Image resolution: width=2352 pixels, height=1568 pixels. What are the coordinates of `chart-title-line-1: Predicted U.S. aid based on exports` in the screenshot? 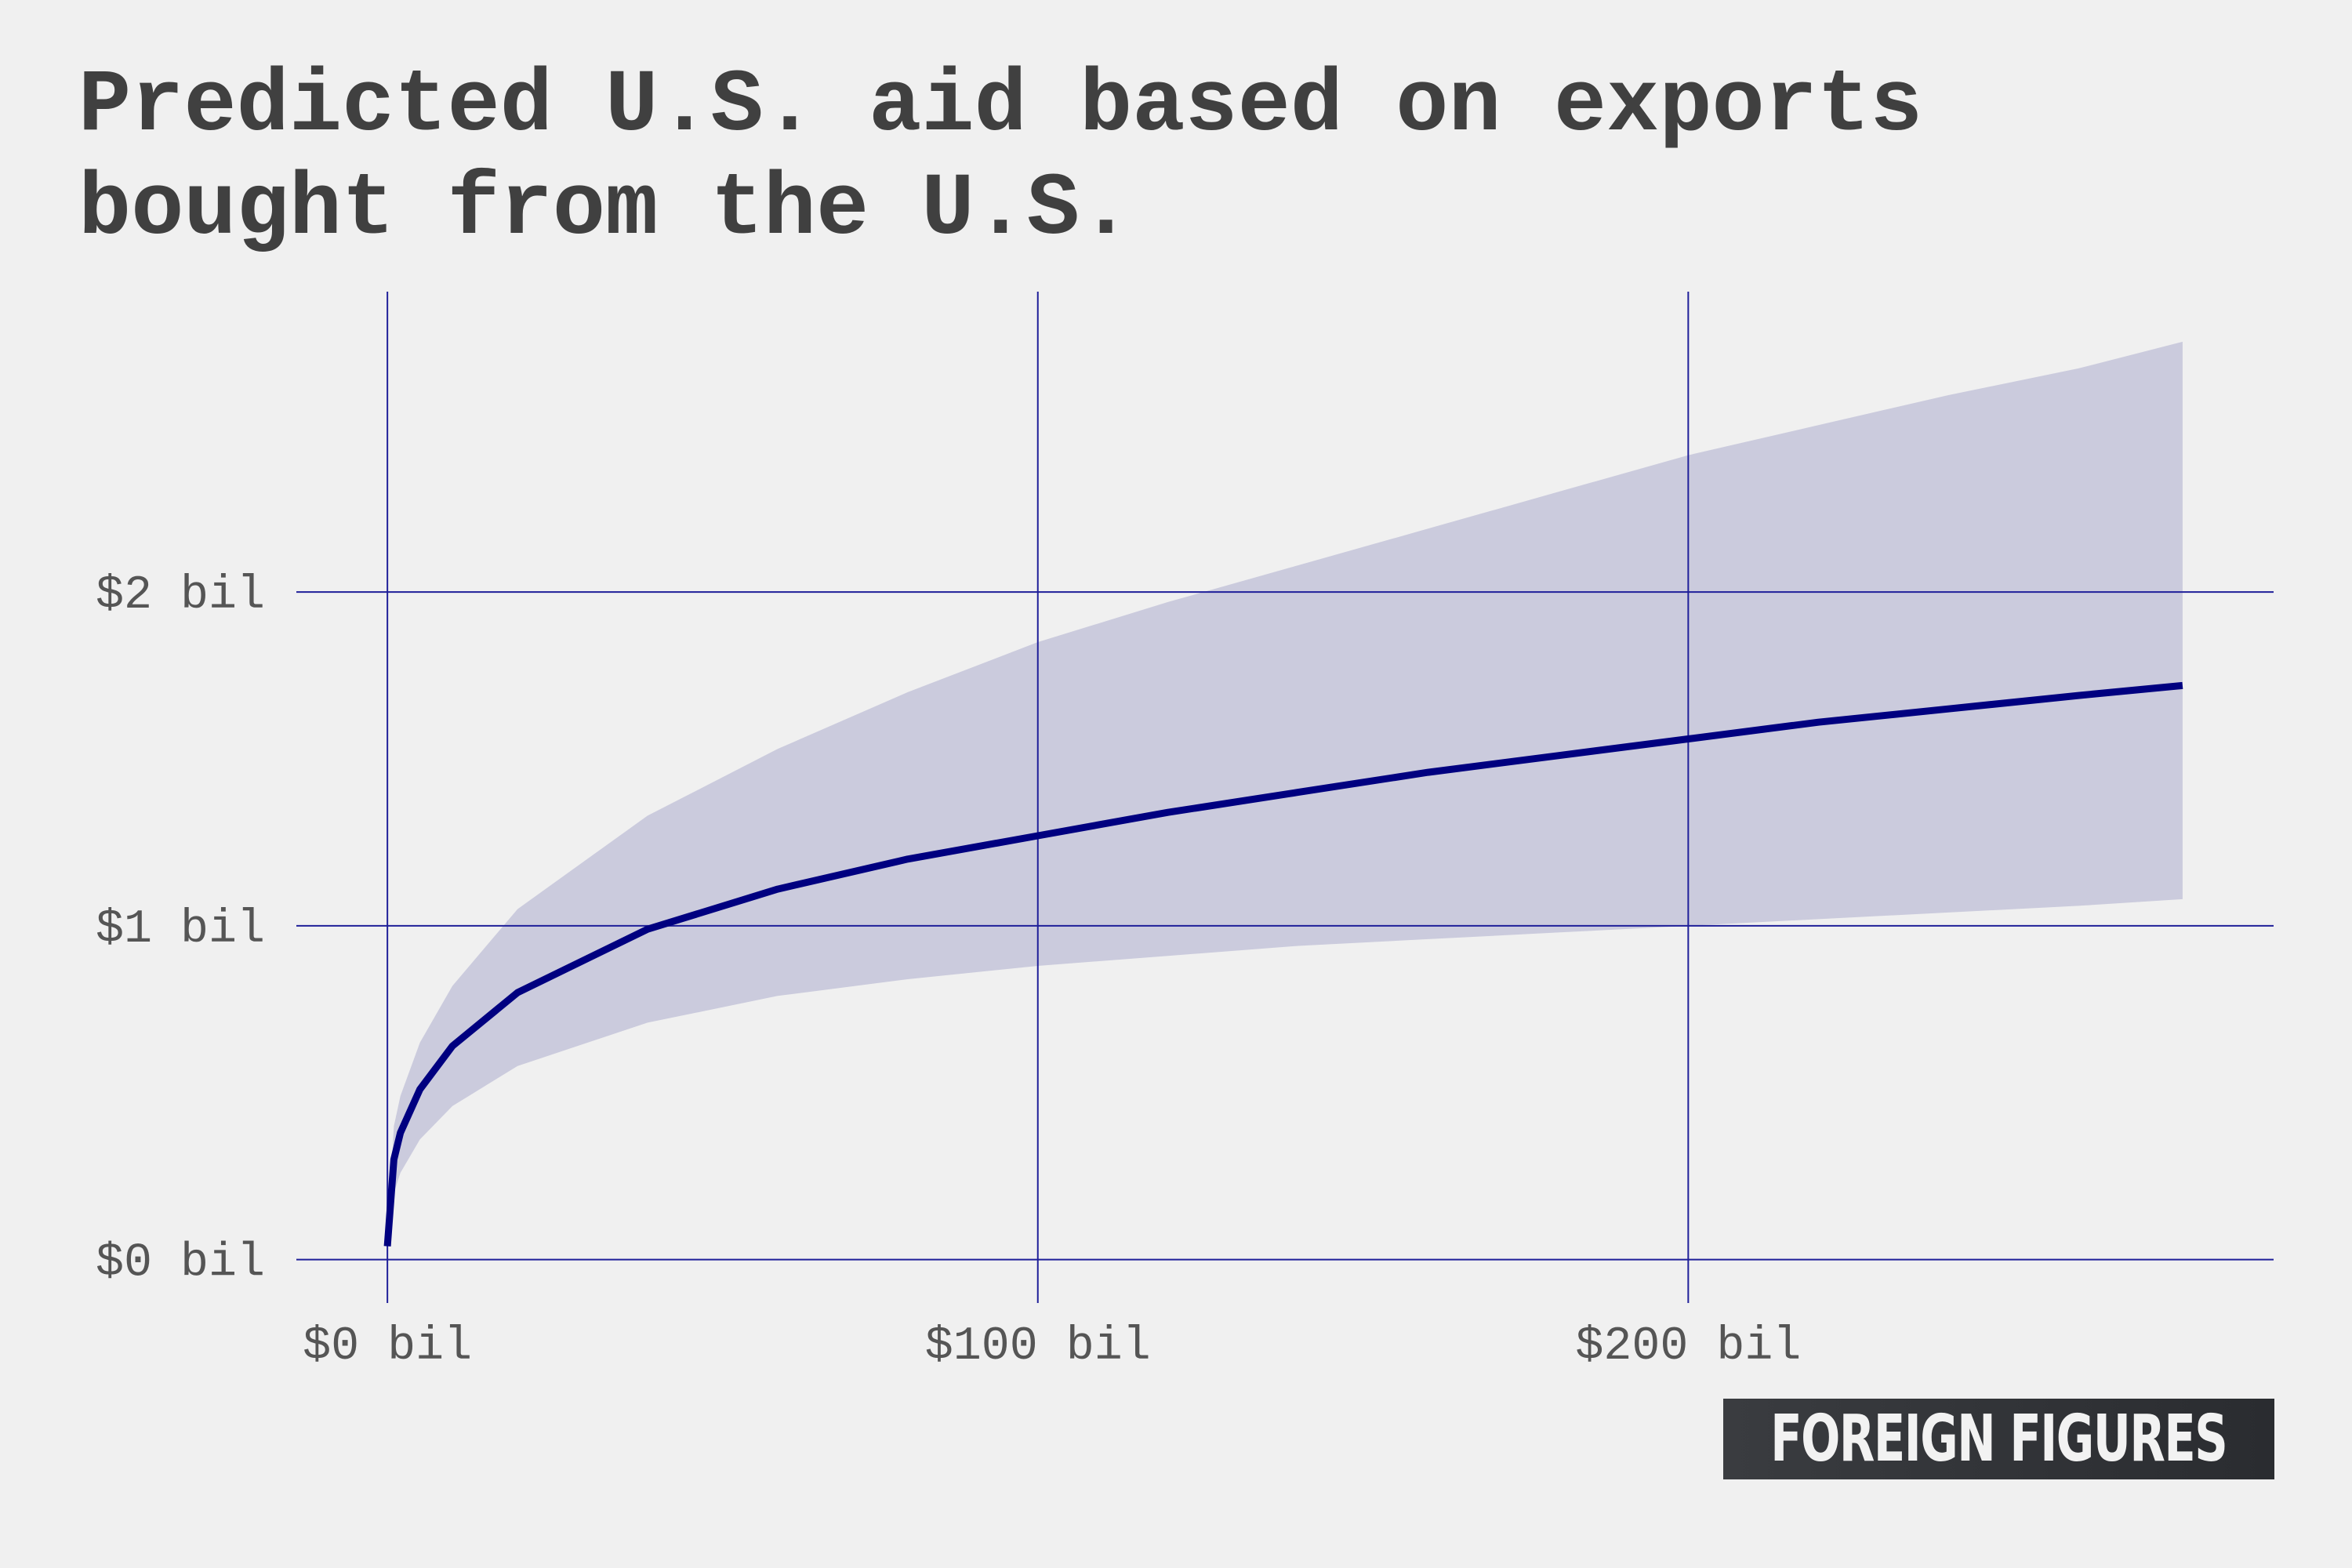 It's located at (1000, 106).